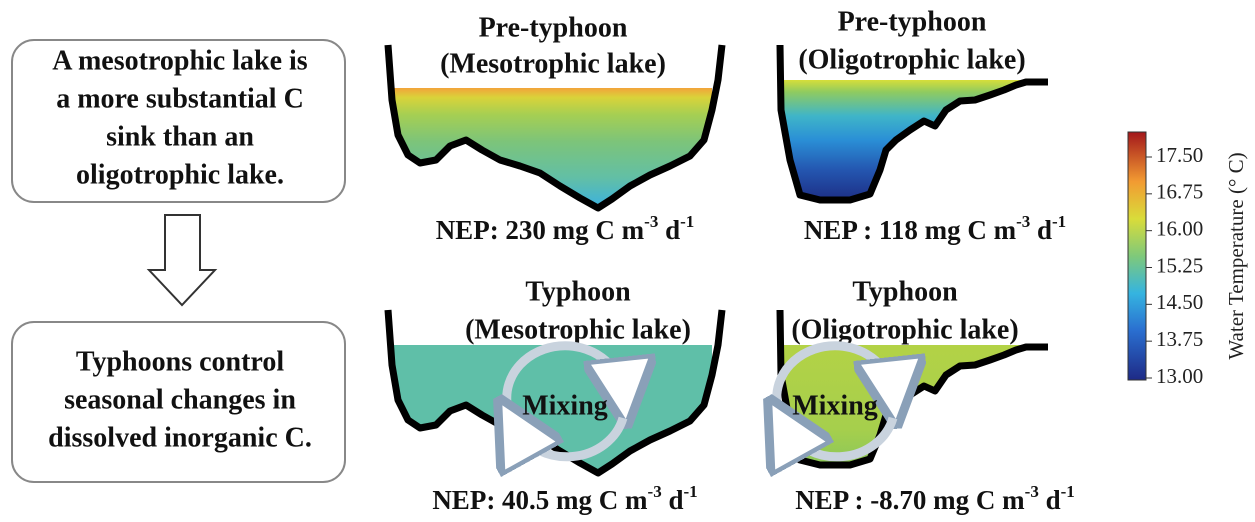  What do you see at coordinates (1236, 255) in the screenshot?
I see `colorbar-label: Water Temperature (° C)` at bounding box center [1236, 255].